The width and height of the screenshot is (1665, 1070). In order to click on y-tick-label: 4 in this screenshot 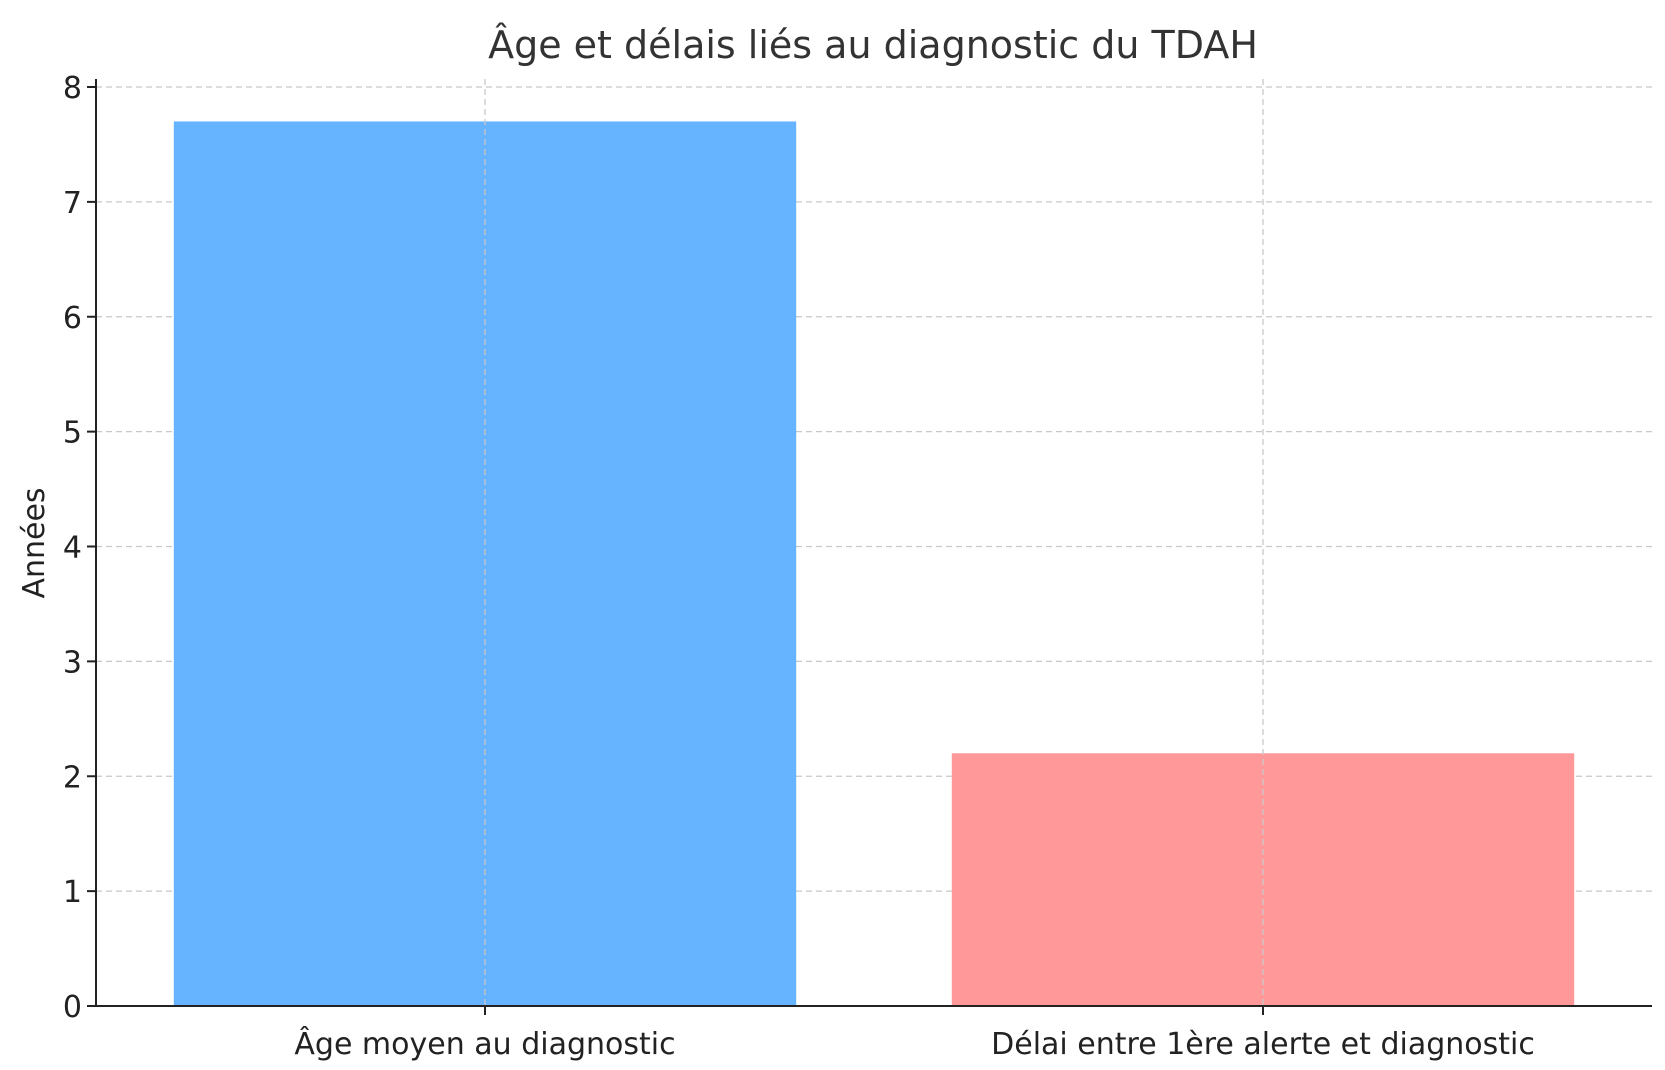, I will do `click(72, 548)`.